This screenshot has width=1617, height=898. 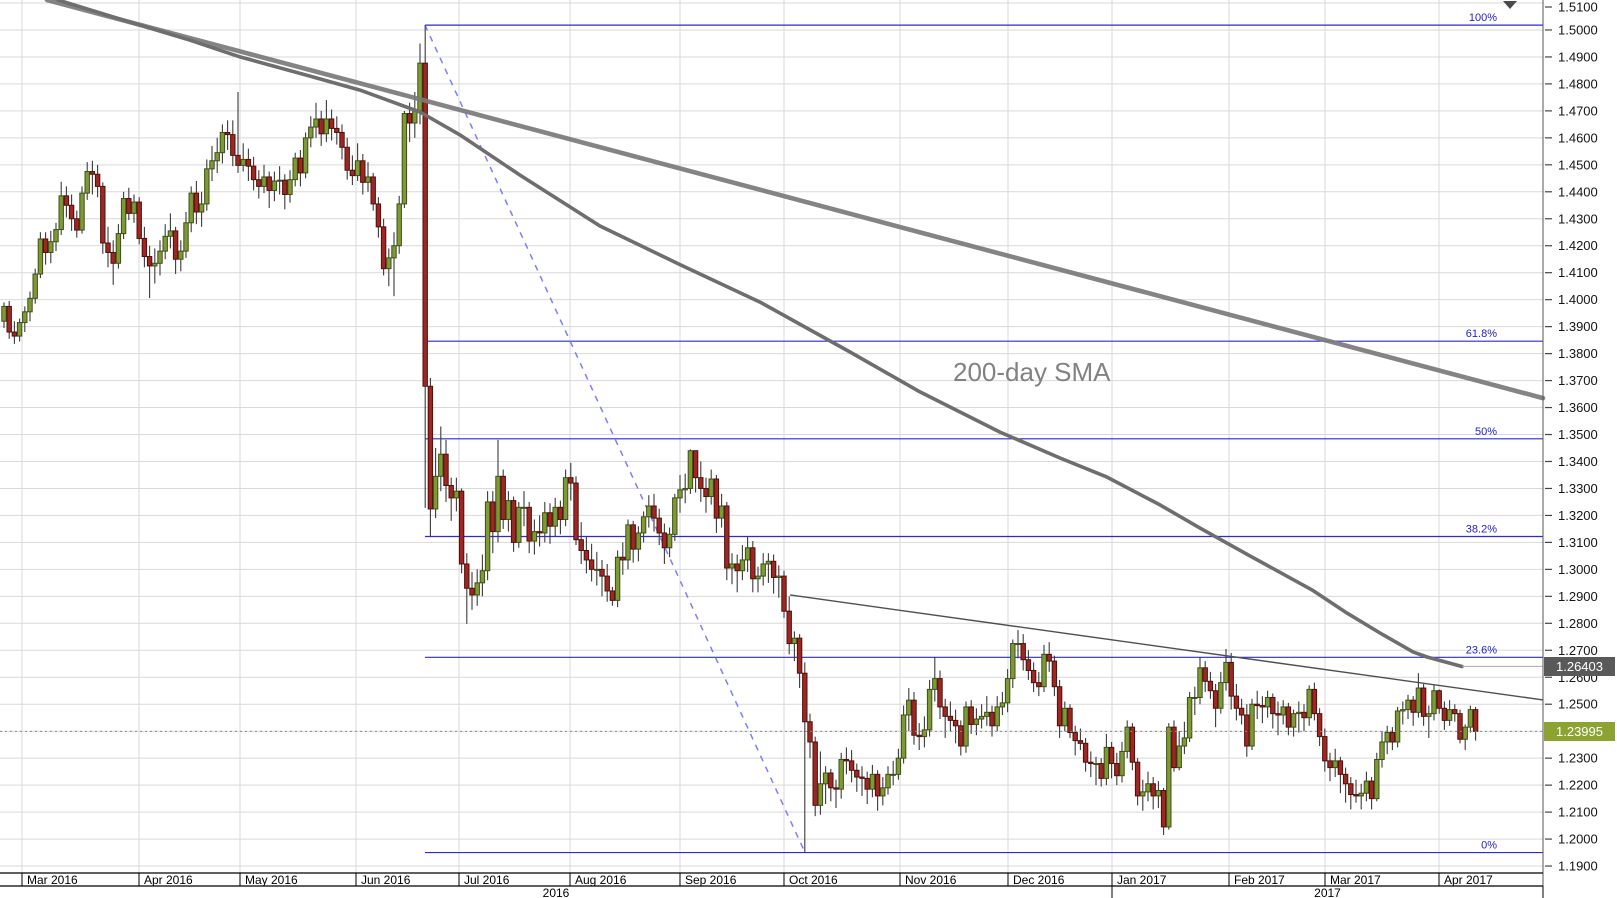 What do you see at coordinates (1481, 334) in the screenshot?
I see `fib-level-label: 61.8%` at bounding box center [1481, 334].